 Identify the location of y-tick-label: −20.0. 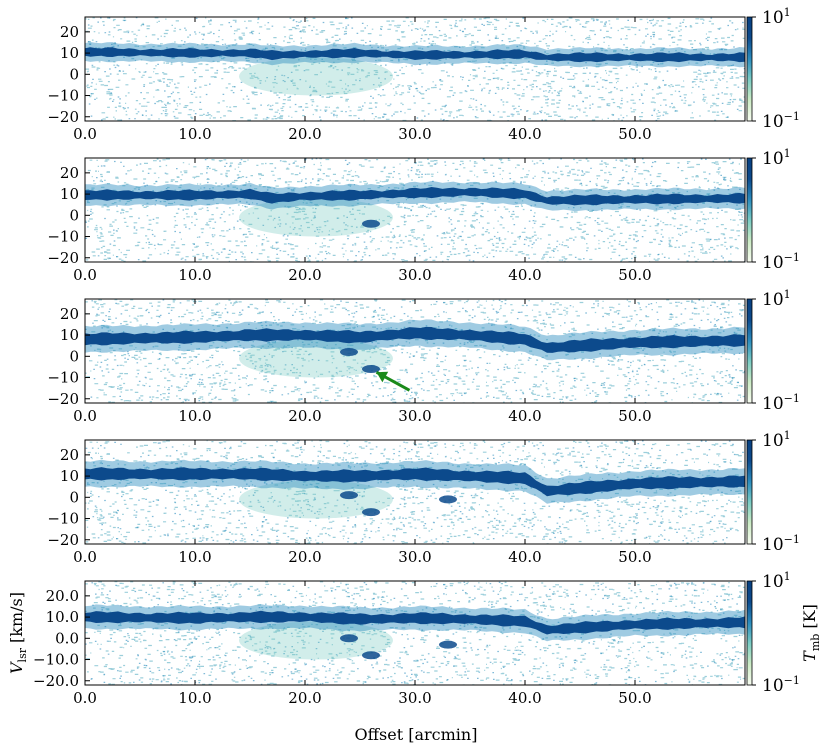
(56, 681).